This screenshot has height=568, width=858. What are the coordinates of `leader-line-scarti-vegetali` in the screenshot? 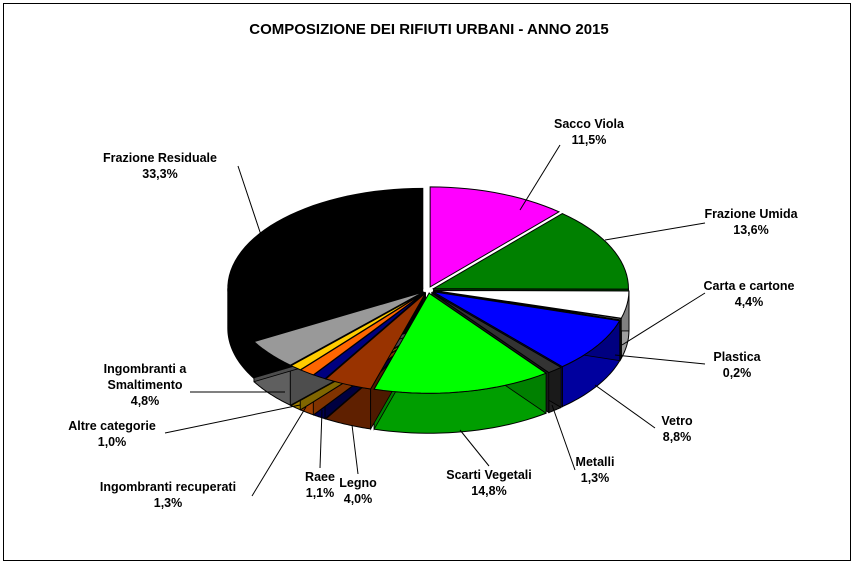 It's located at (474, 448).